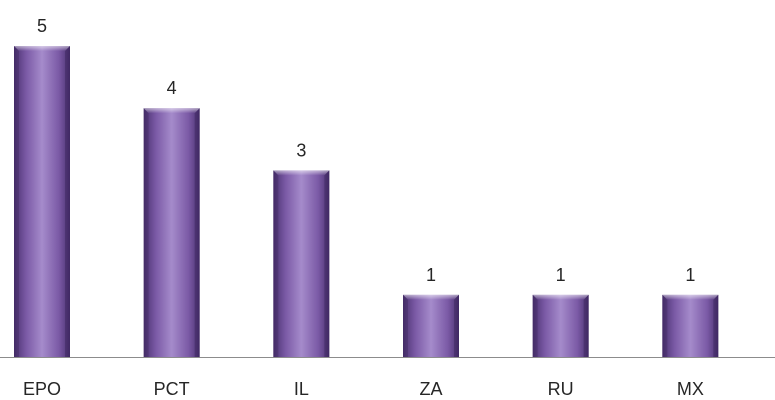  Describe the element at coordinates (42, 389) in the screenshot. I see `tick-label-epo: EPO` at that location.